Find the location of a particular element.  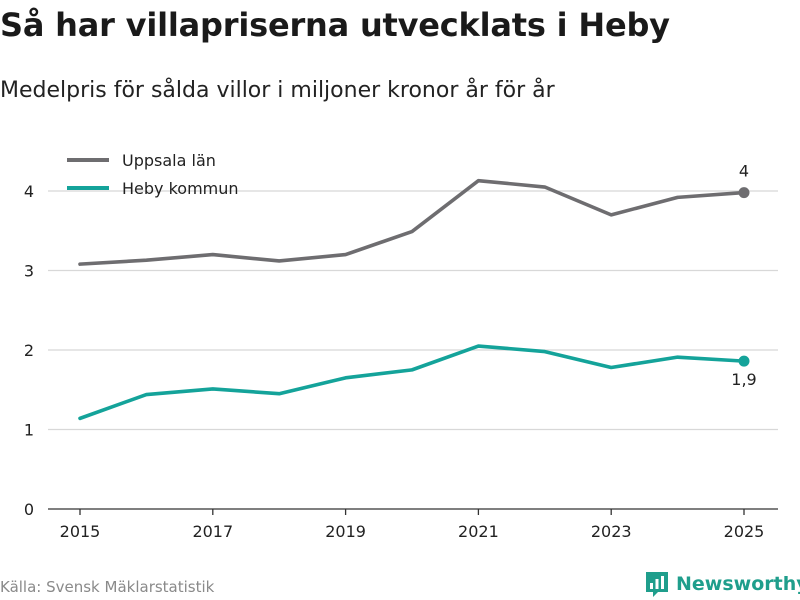

y-tick-label: 2 is located at coordinates (29, 350).